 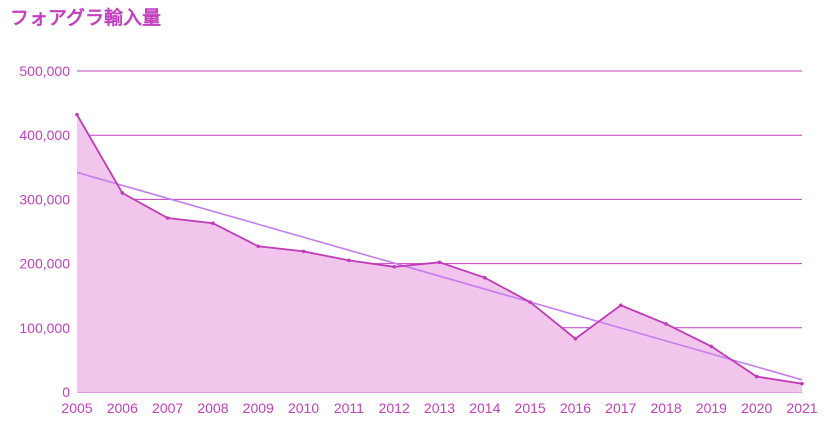 What do you see at coordinates (44, 264) in the screenshot?
I see `y-tick-label: 200,000` at bounding box center [44, 264].